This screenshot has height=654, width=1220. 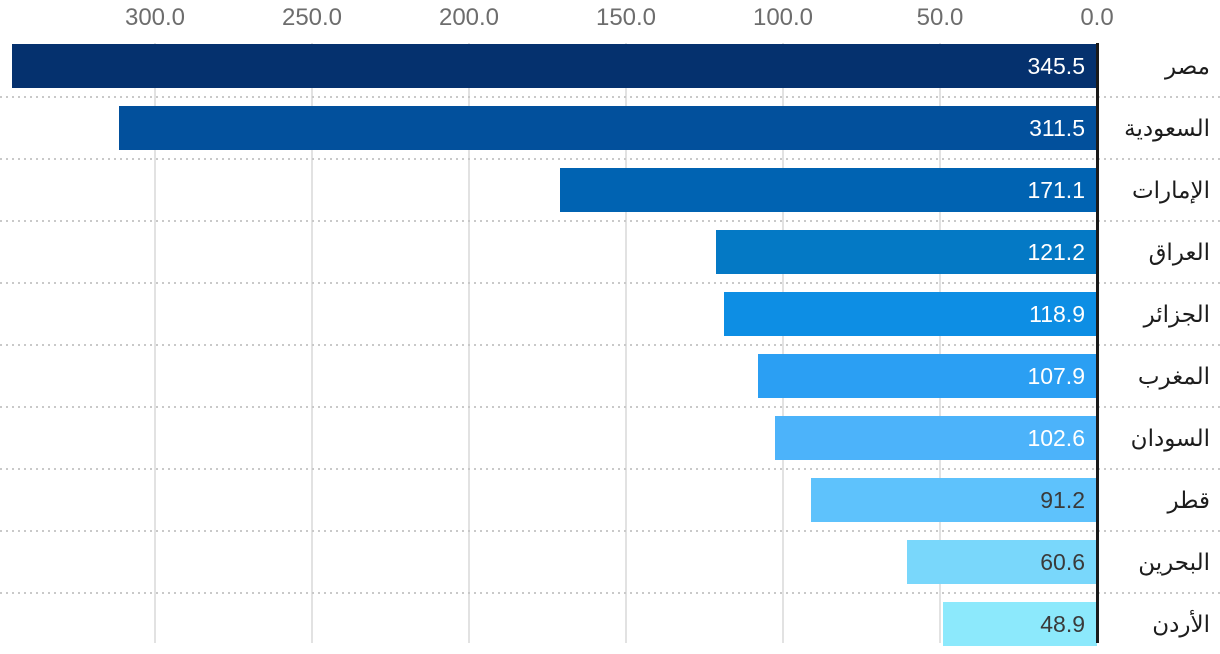 I want to click on bar-value-label: 102.6, so click(x=1056, y=437).